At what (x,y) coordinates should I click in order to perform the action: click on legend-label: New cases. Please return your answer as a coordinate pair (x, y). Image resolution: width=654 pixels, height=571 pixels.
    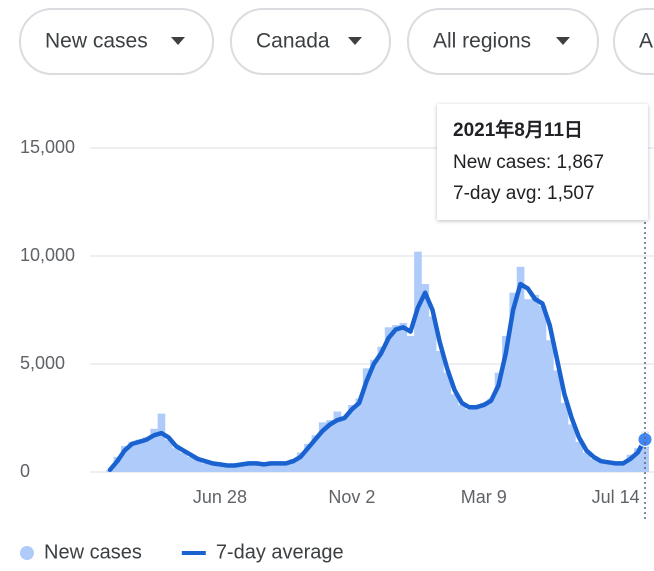
    Looking at the image, I should click on (93, 552).